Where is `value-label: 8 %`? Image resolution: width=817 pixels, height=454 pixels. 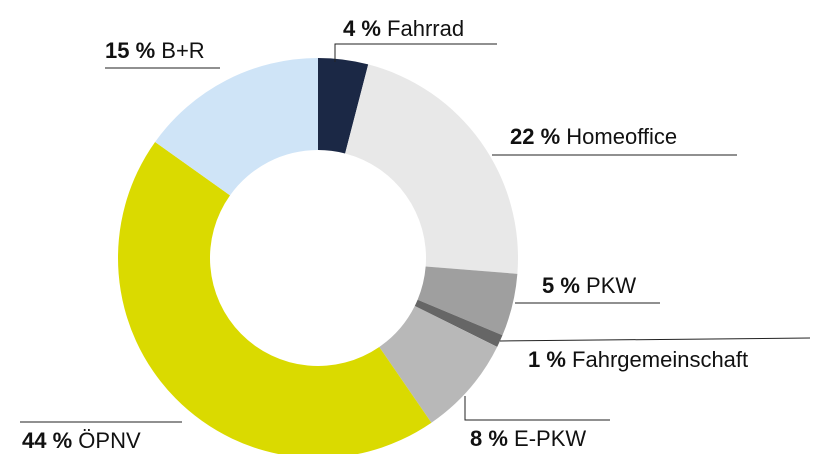
value-label: 8 % is located at coordinates (489, 438).